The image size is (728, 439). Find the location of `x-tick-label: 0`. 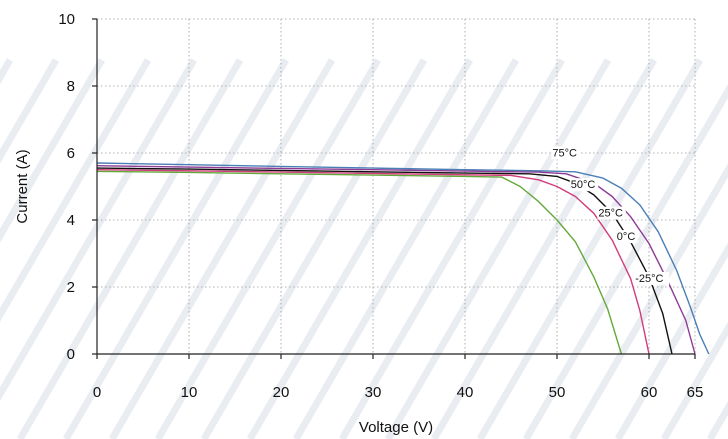

x-tick-label: 0 is located at coordinates (97, 392).